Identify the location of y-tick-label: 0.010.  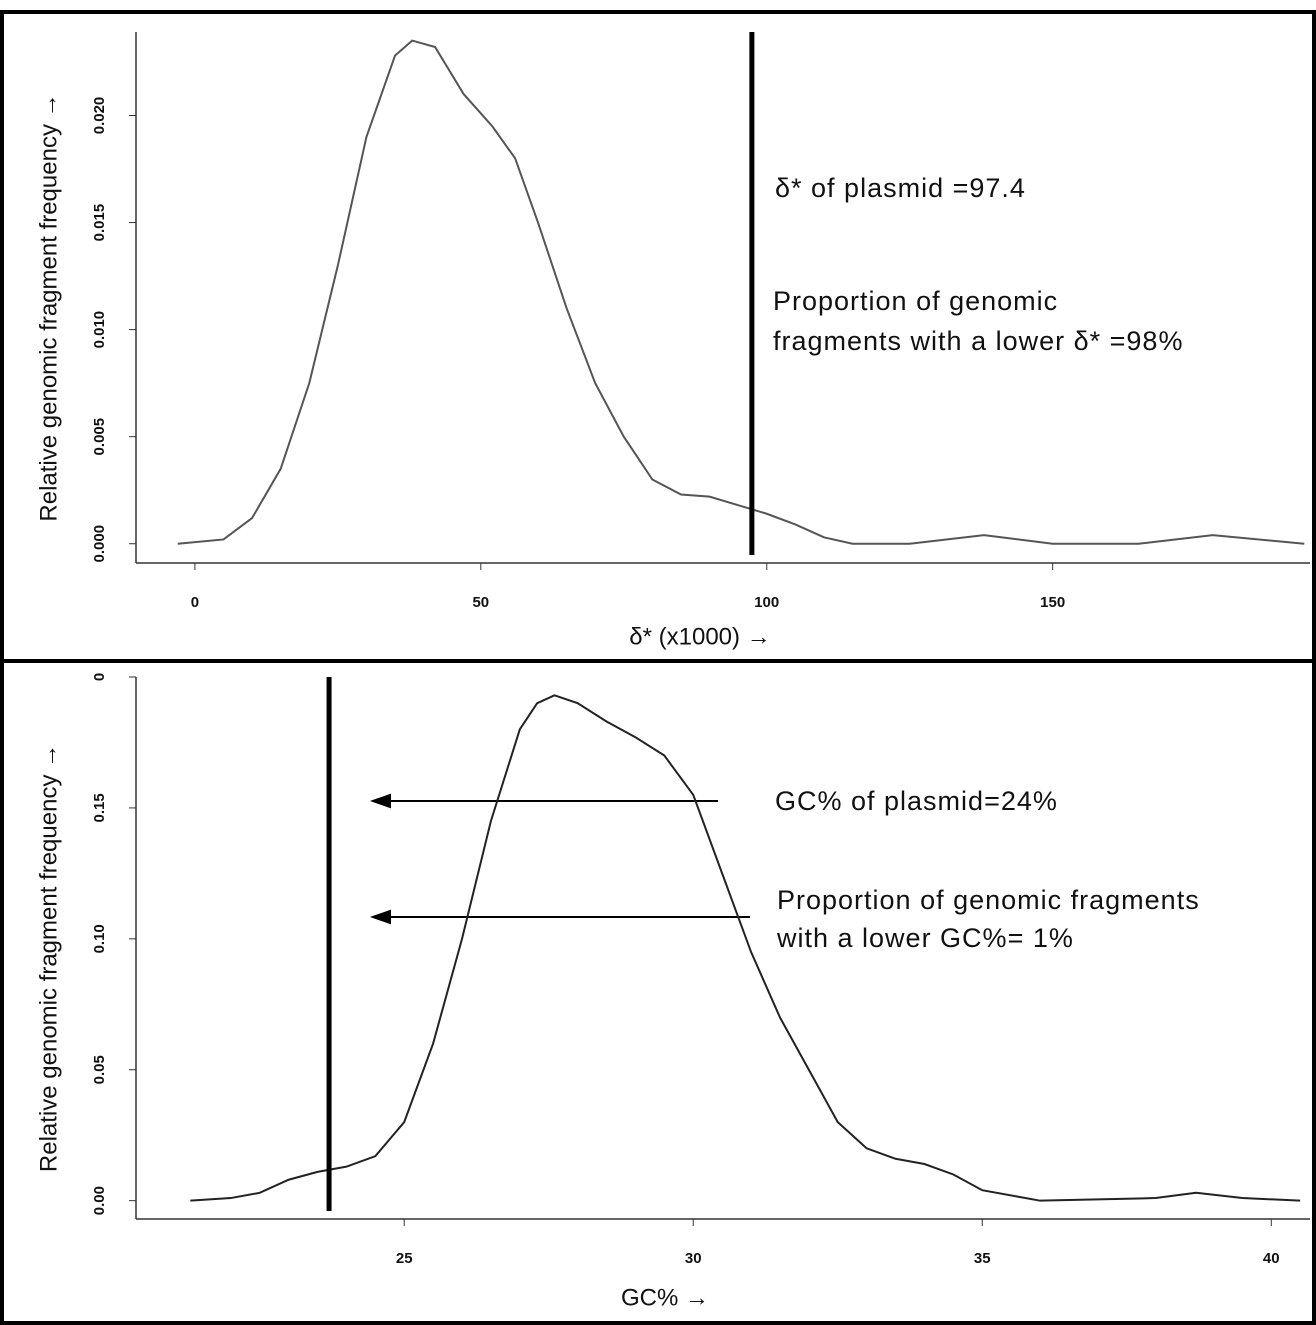
(99, 330).